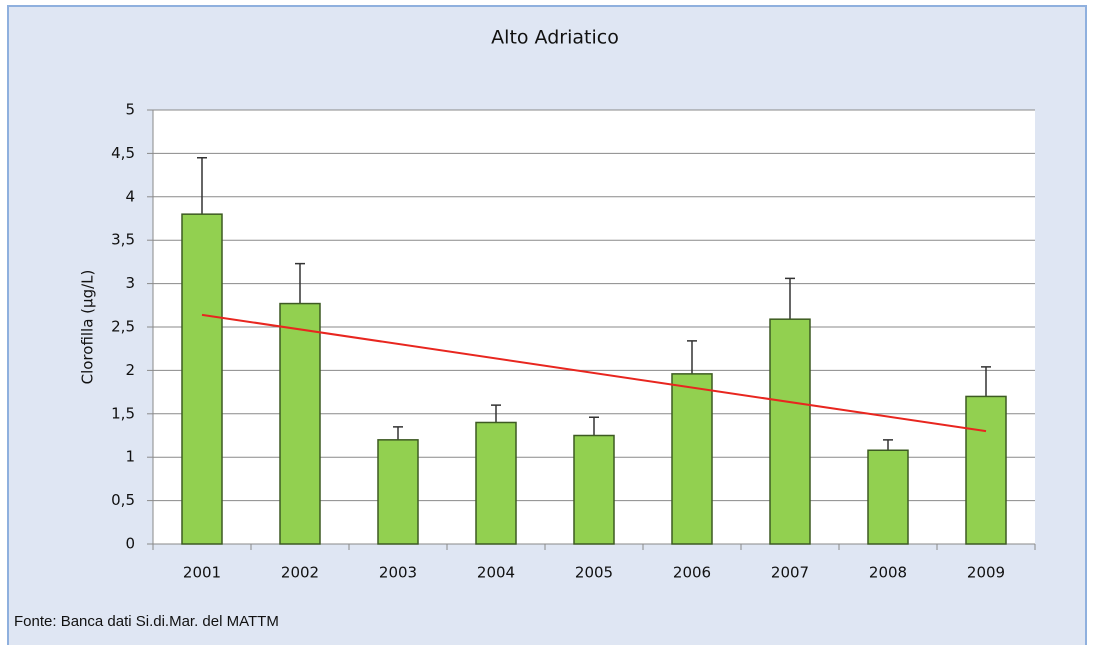  I want to click on x-tick-label: 2007, so click(790, 573).